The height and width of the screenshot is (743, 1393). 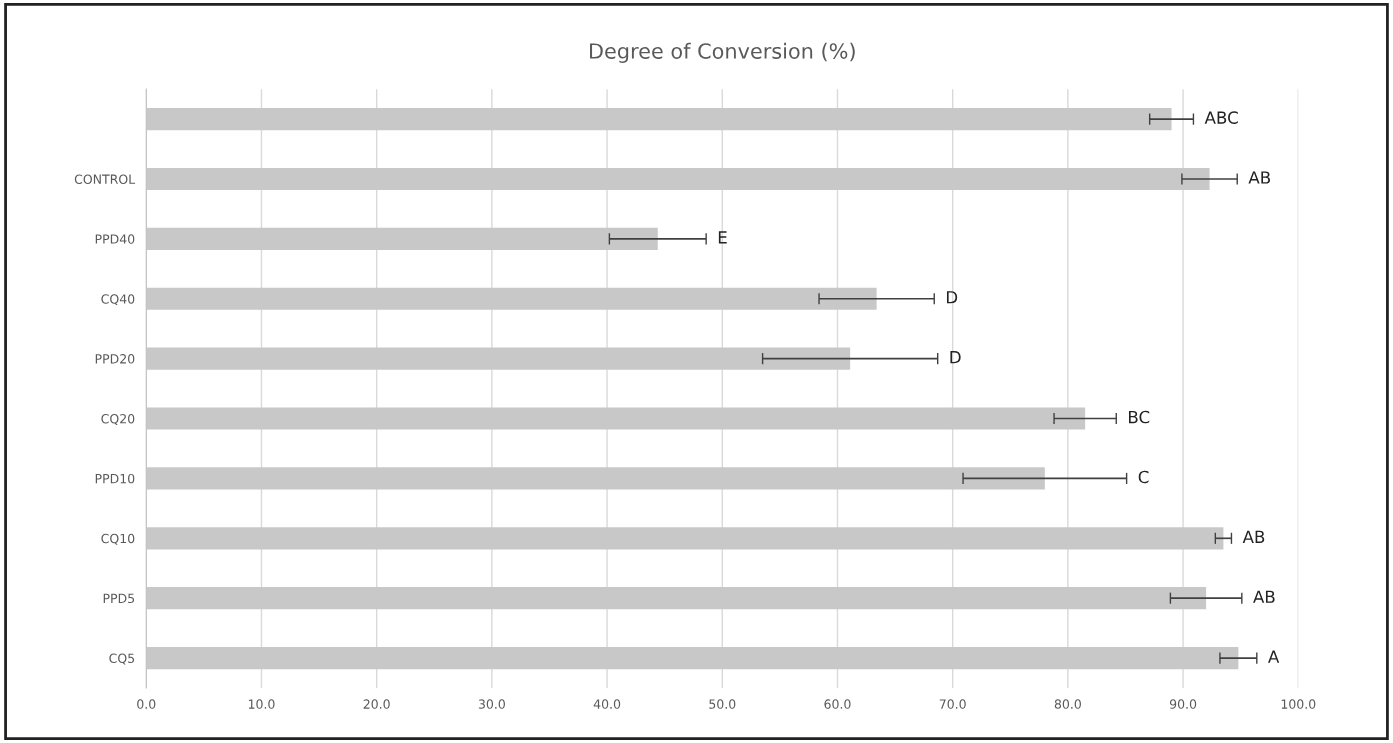 What do you see at coordinates (119, 598) in the screenshot?
I see `y-tick-label: PPD5` at bounding box center [119, 598].